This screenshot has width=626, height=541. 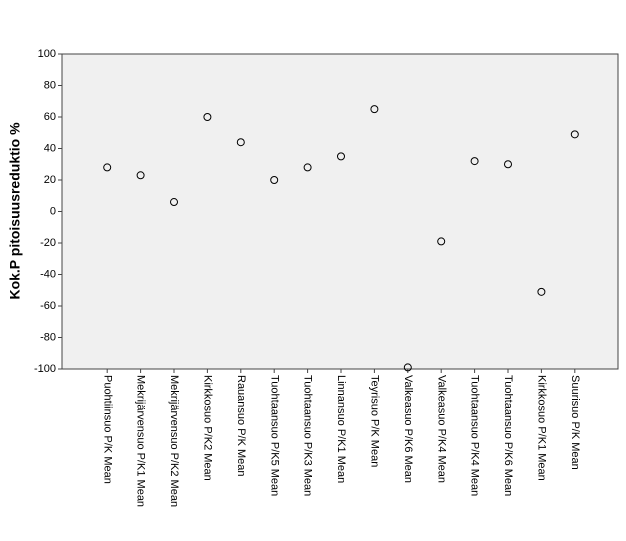 I want to click on y-tick-label: -40, so click(x=48, y=274).